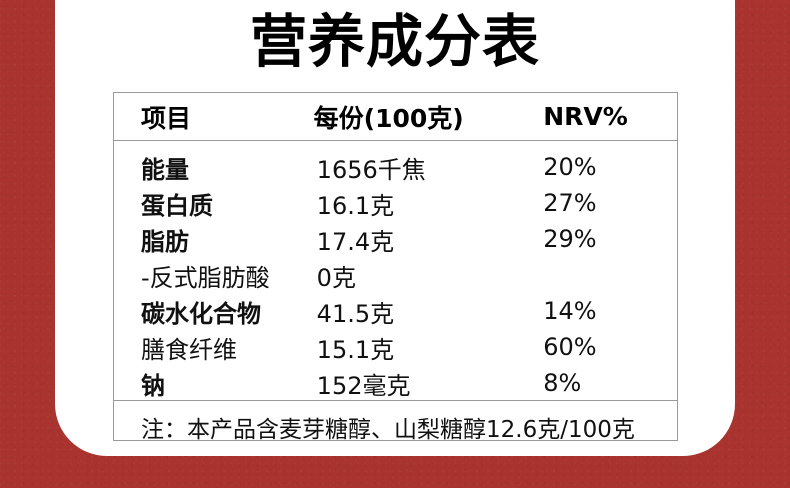  I want to click on row-item-label: 能量, so click(165, 169).